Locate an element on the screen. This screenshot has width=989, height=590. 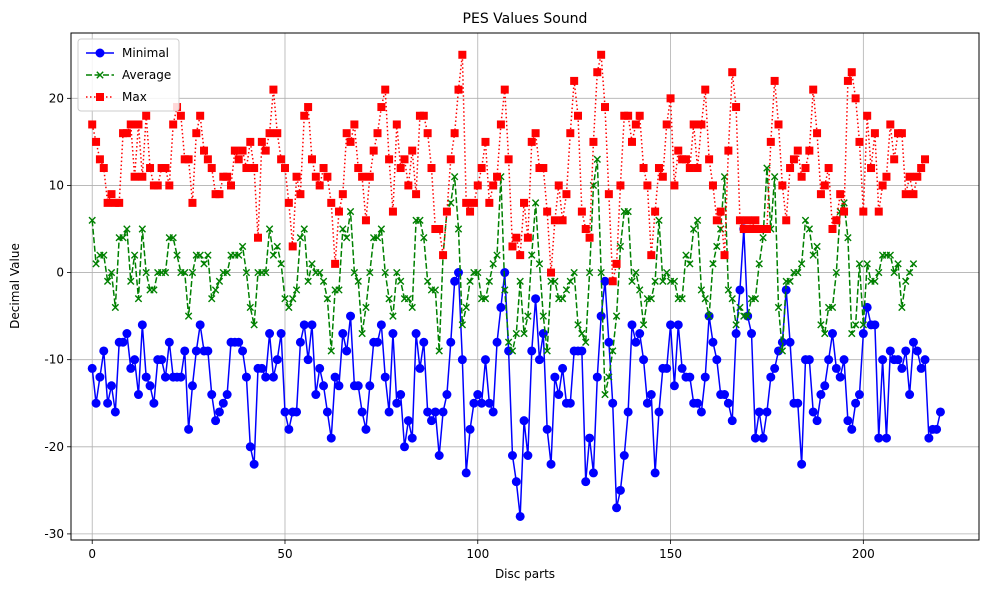
x-axis-label: Disc parts is located at coordinates (525, 574).